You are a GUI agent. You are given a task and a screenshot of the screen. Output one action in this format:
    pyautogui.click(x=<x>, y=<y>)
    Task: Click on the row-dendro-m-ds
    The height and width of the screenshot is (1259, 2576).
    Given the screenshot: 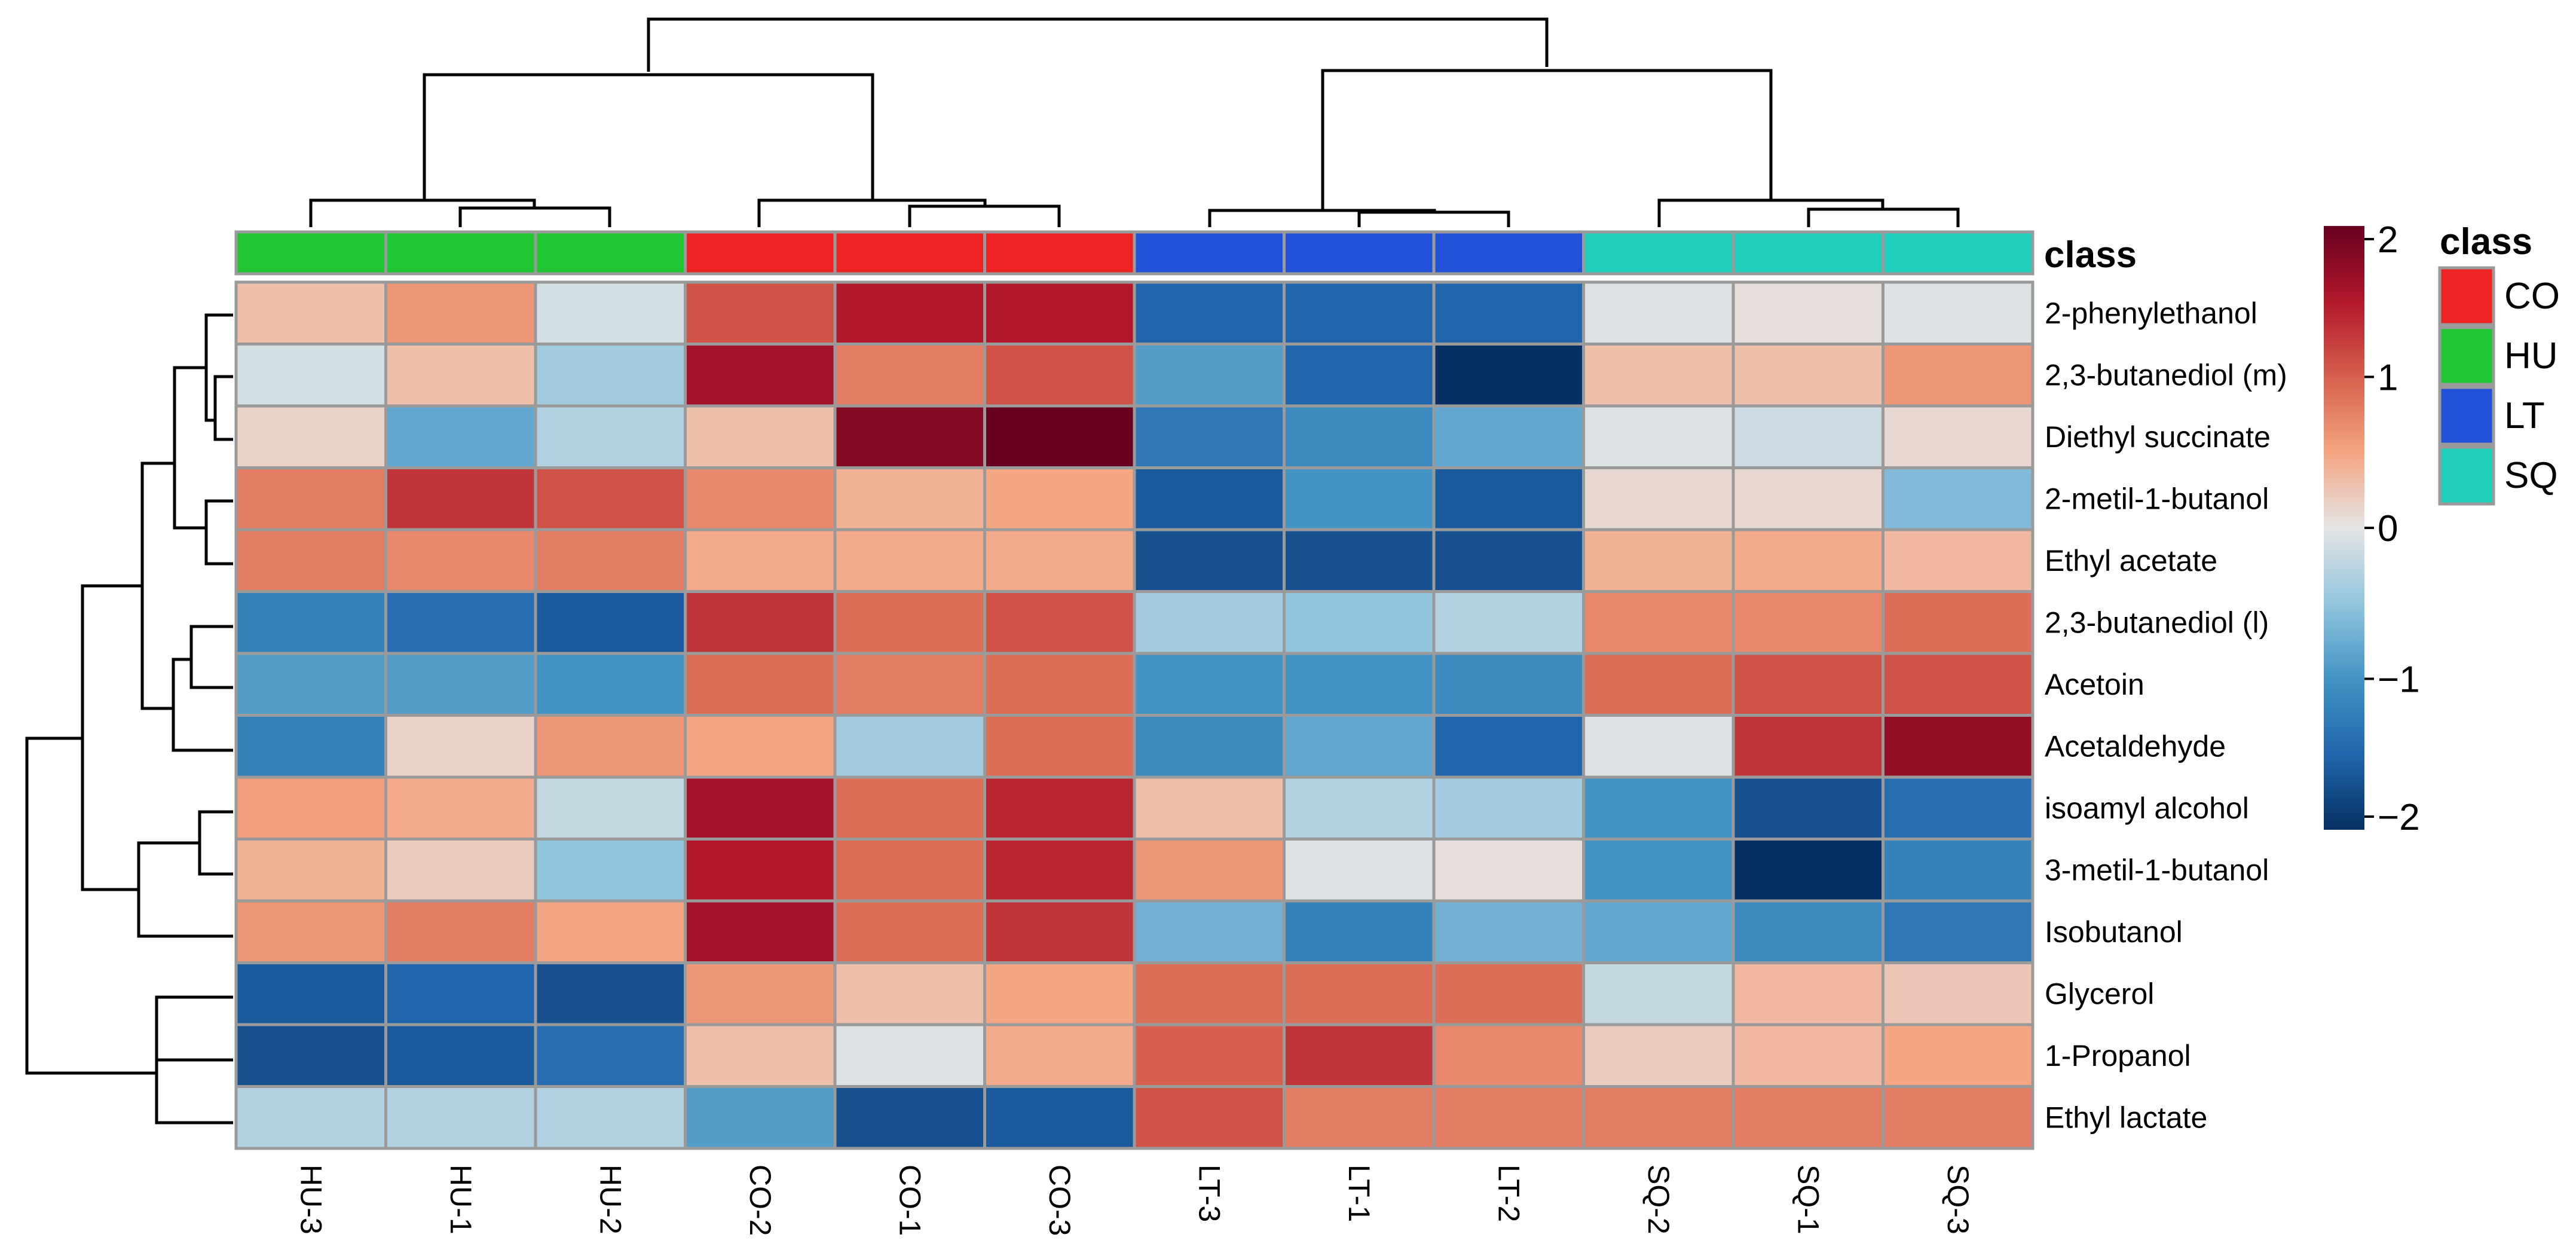 What is the action you would take?
    pyautogui.click(x=223, y=408)
    